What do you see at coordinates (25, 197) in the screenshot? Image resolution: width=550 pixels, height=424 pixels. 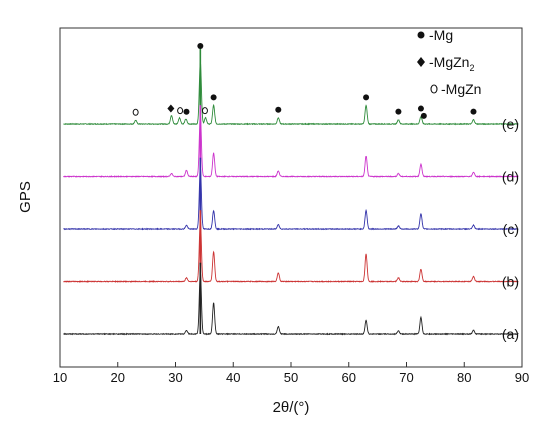 I see `y-axis-title: GPS` at bounding box center [25, 197].